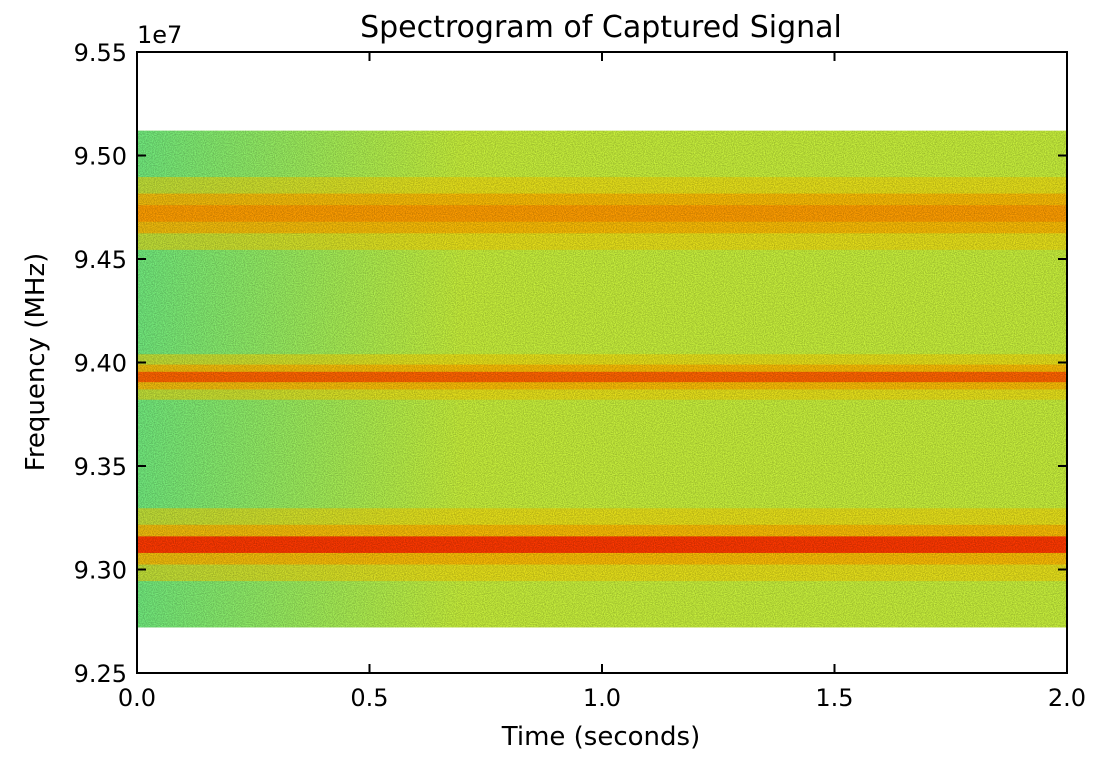  Describe the element at coordinates (100, 260) in the screenshot. I see `y-tick-label: 9.45` at that location.